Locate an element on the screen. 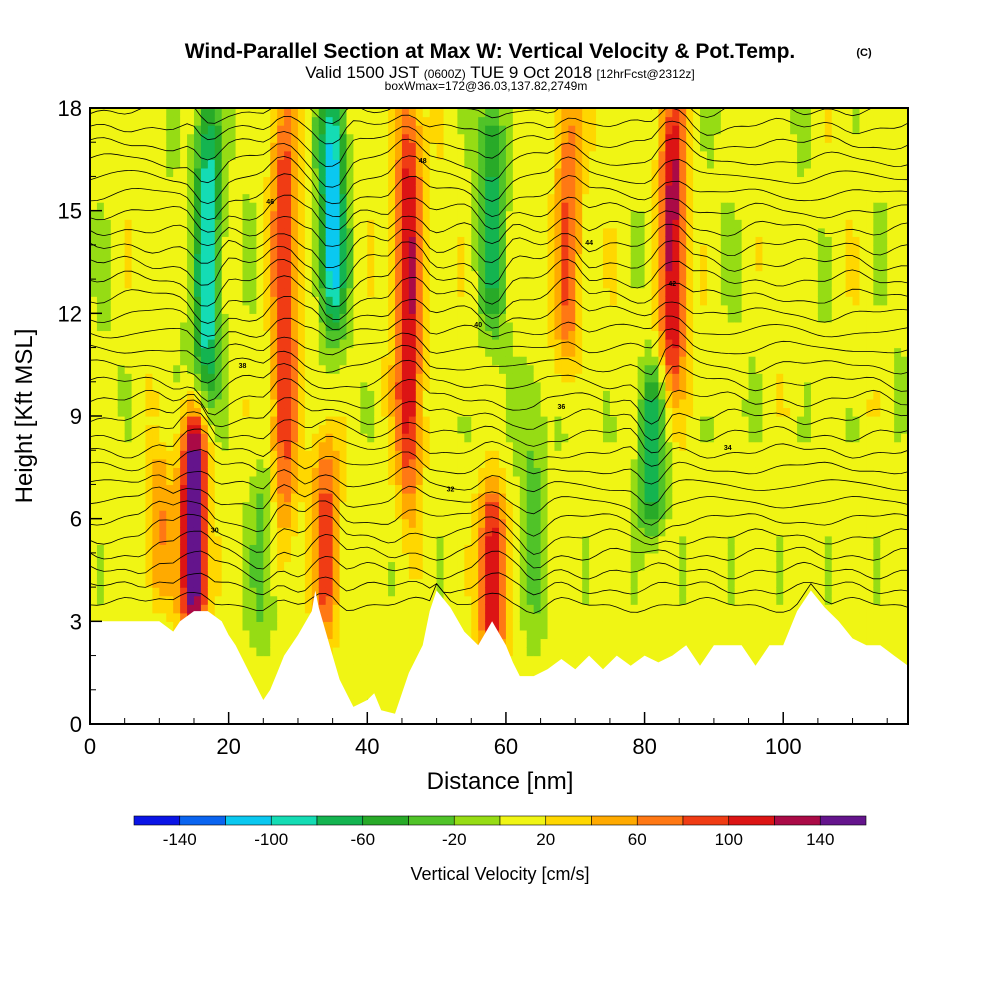 Image resolution: width=1000 pixels, height=1000 pixels. subtitle-date: TUE 9 Oct 2018 is located at coordinates (531, 72).